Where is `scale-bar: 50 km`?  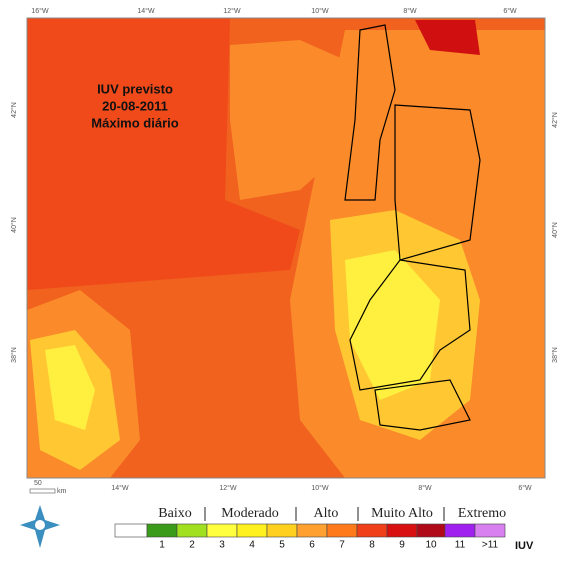 scale-bar: 50 km is located at coordinates (48, 487).